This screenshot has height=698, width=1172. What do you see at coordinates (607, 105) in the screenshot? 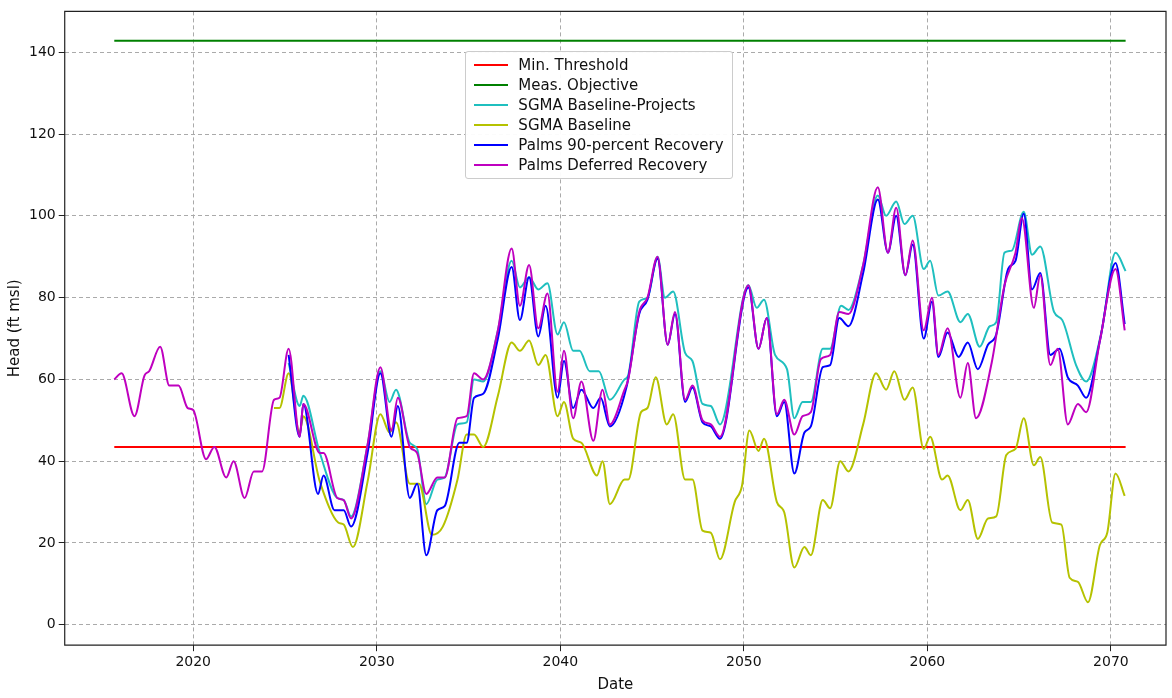
I see `legend-label: SGMA Baseline-Projects` at bounding box center [607, 105].